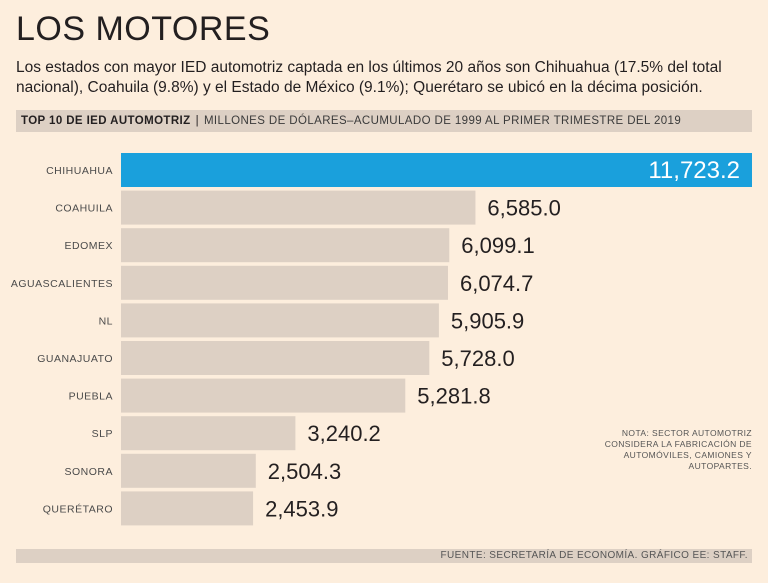  I want to click on category-label: QUERÉTARO, so click(78, 508).